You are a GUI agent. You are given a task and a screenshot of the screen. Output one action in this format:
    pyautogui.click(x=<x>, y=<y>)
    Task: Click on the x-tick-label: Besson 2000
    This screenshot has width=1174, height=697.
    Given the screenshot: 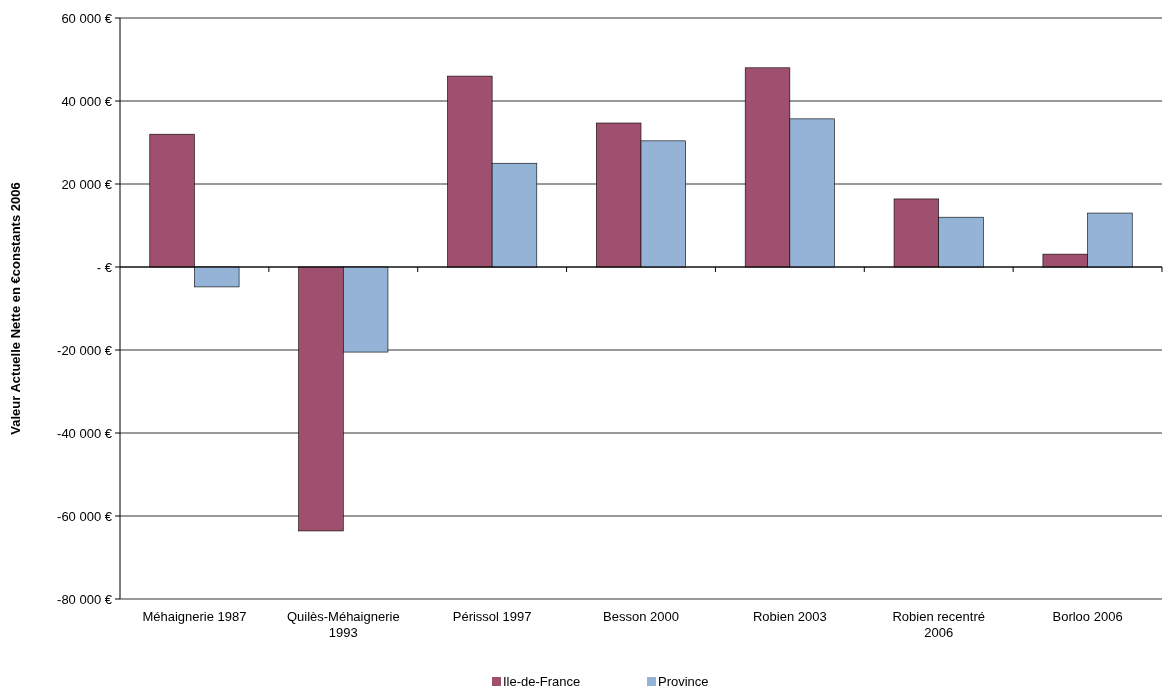 What is the action you would take?
    pyautogui.click(x=641, y=616)
    